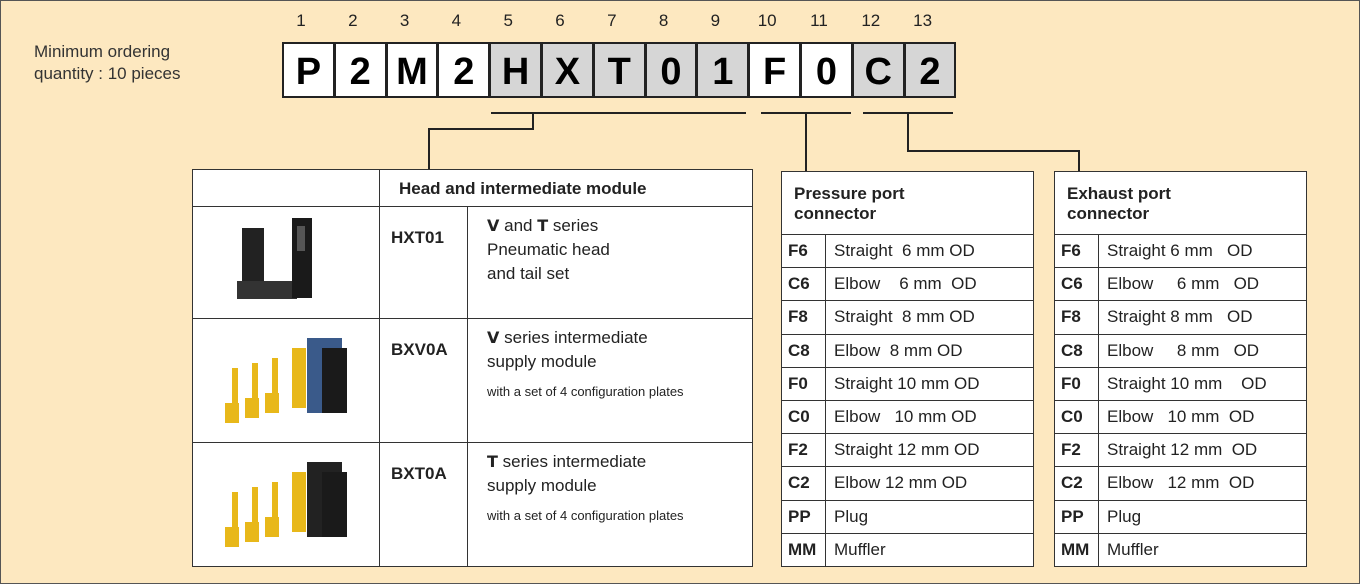 The height and width of the screenshot is (584, 1360). I want to click on description-text: and tail set, so click(528, 273).